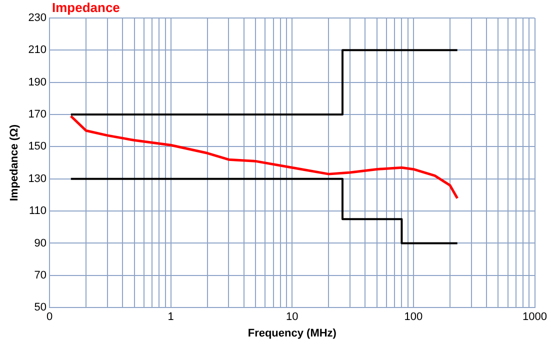 The width and height of the screenshot is (550, 342). I want to click on y-axis-title: Impedance (Ω), so click(14, 163).